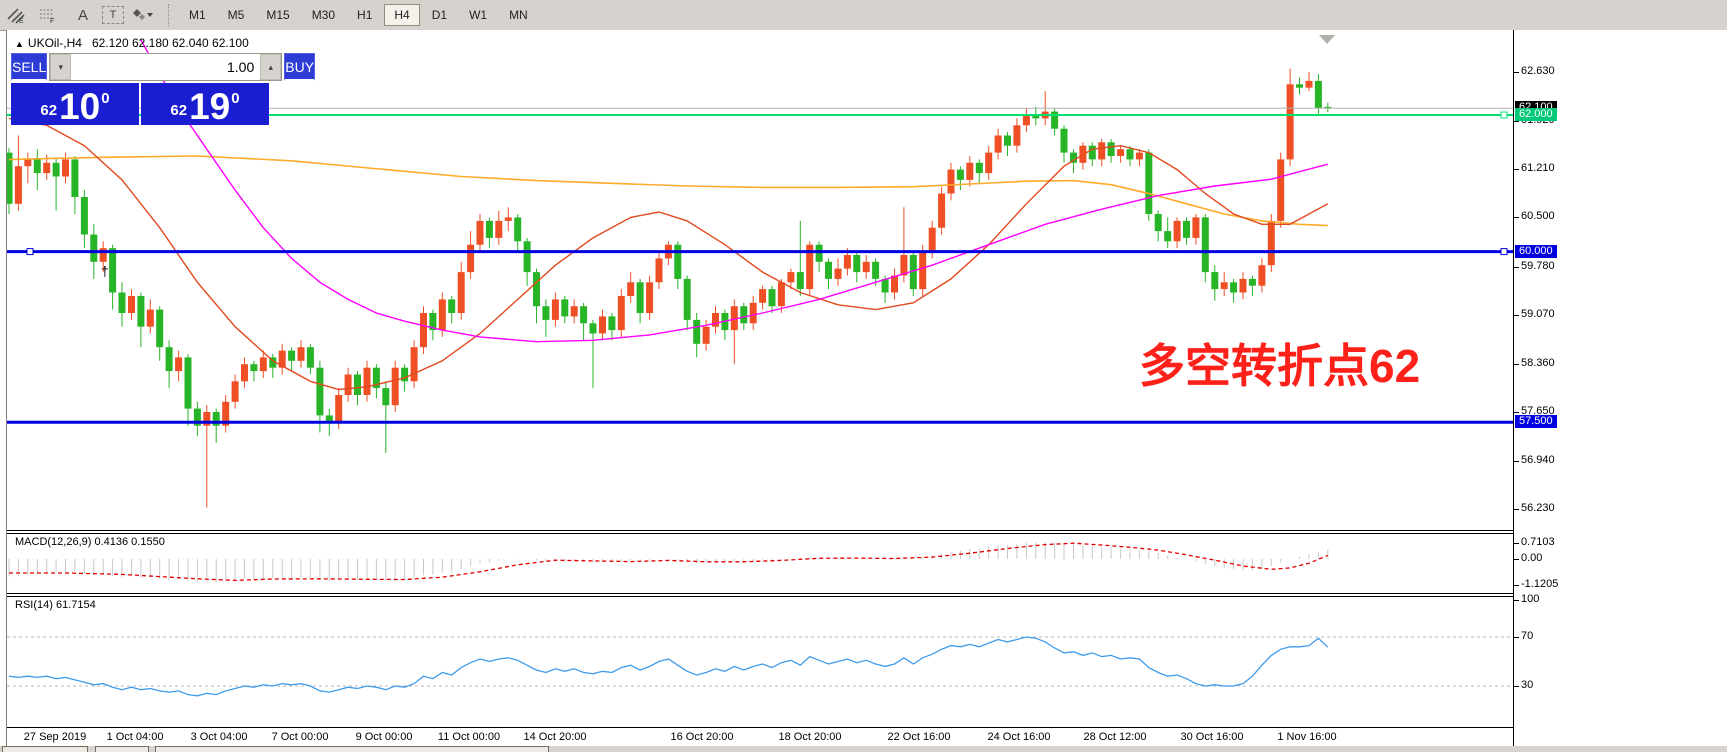 This screenshot has height=752, width=1727. Describe the element at coordinates (323, 15) in the screenshot. I see `tab-timeframe-m30: M30` at that location.